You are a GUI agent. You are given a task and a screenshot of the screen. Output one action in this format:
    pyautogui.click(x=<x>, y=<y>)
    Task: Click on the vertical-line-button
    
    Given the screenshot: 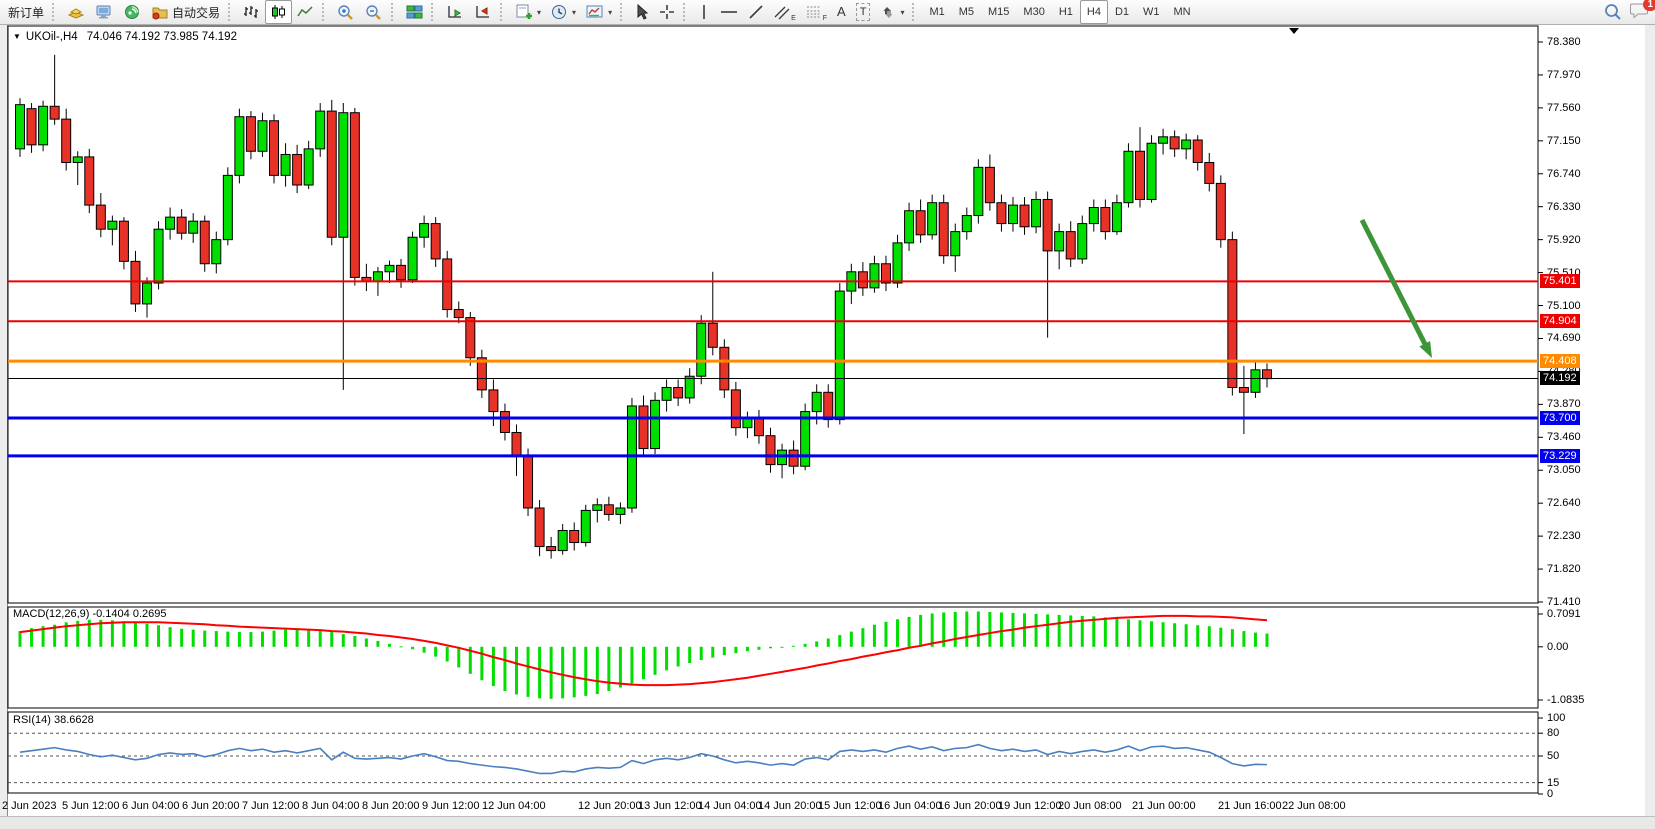 What is the action you would take?
    pyautogui.click(x=704, y=12)
    